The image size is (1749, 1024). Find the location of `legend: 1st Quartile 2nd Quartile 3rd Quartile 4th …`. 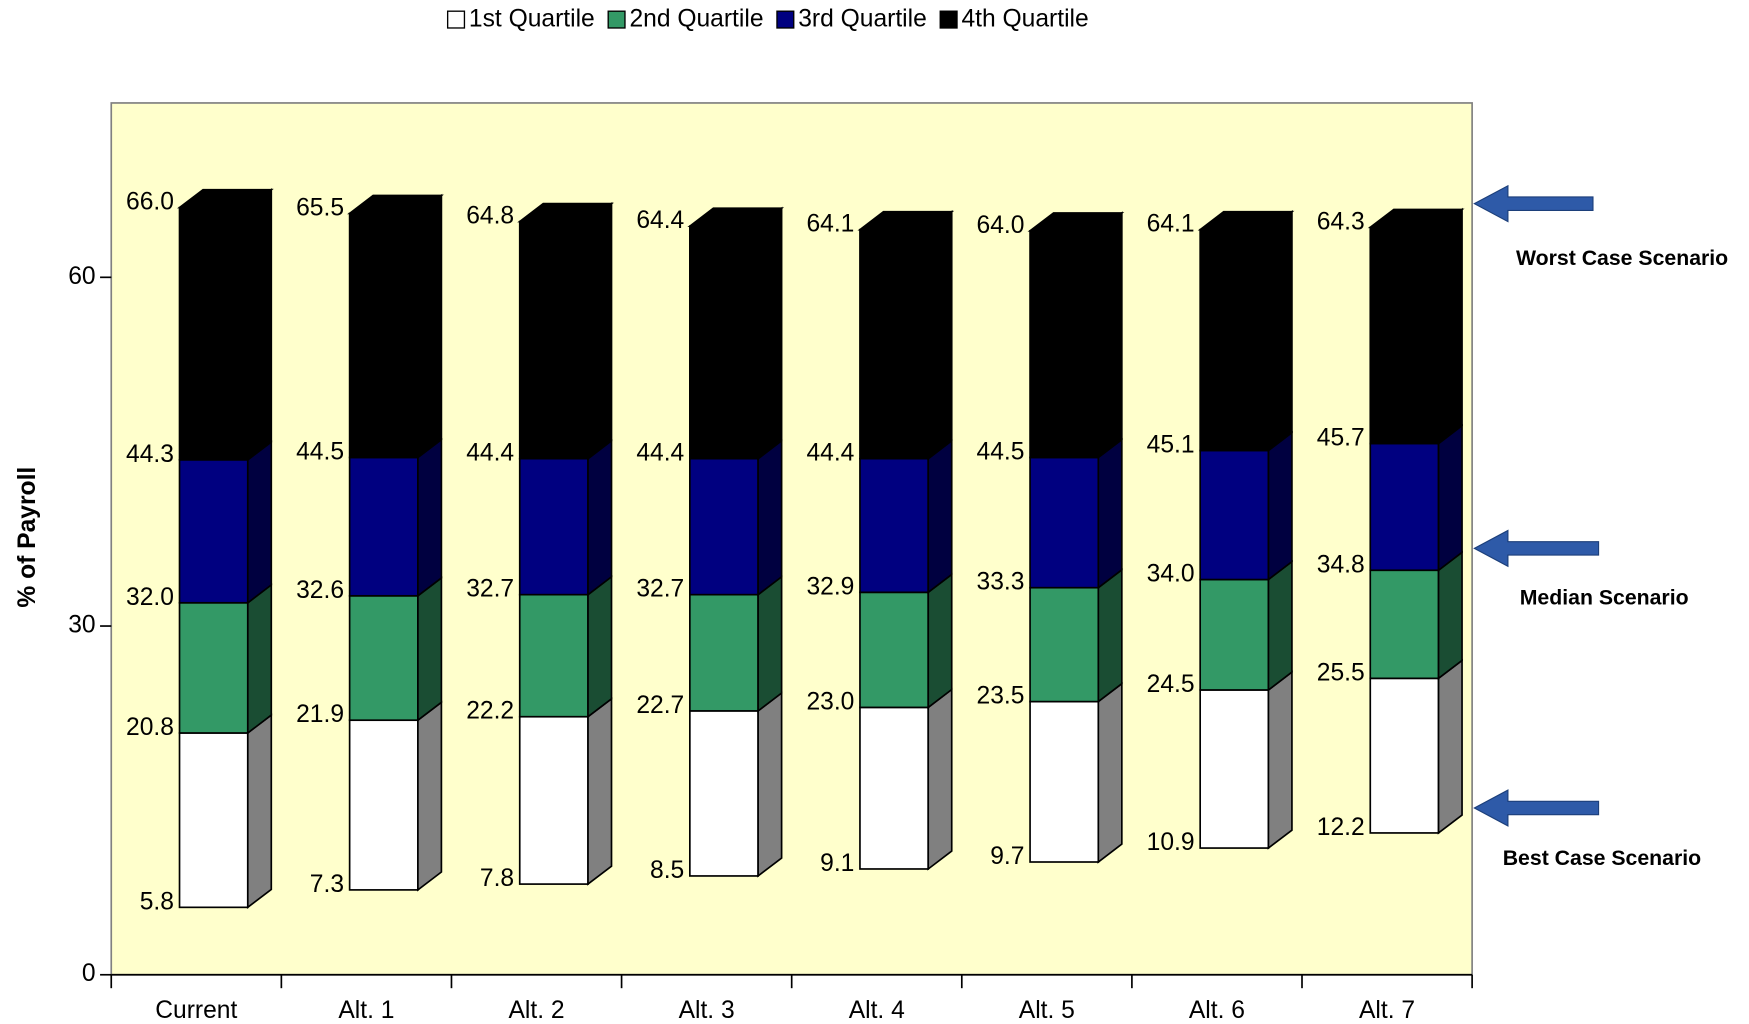

legend: 1st Quartile 2nd Quartile 3rd Quartile 4th … is located at coordinates (767, 19).